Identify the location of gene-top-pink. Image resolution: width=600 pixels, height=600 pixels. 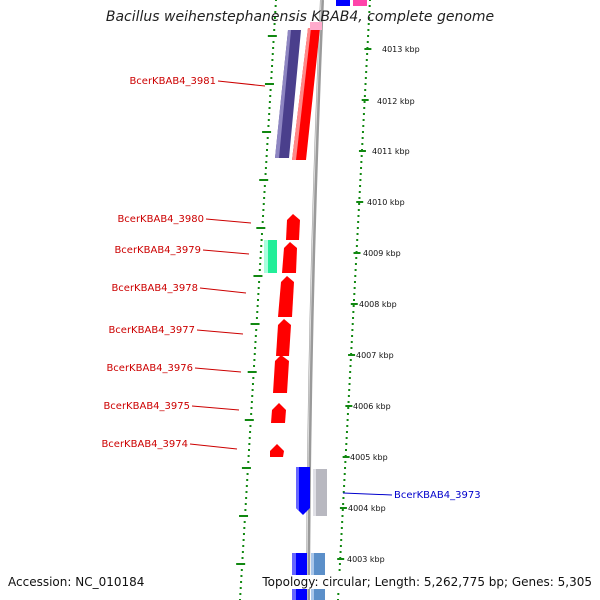
(360, 3).